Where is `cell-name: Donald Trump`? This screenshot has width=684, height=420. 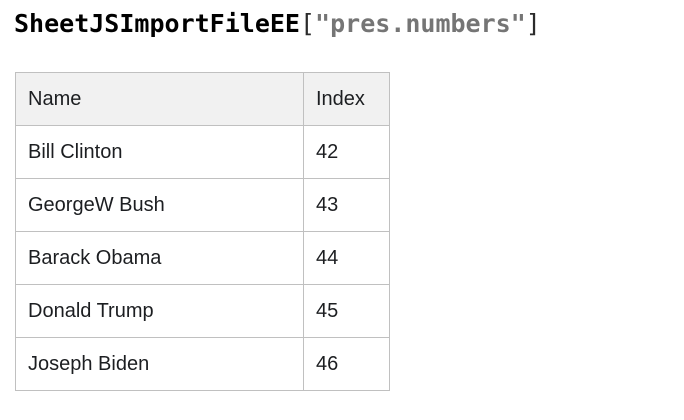 cell-name: Donald Trump is located at coordinates (159, 311).